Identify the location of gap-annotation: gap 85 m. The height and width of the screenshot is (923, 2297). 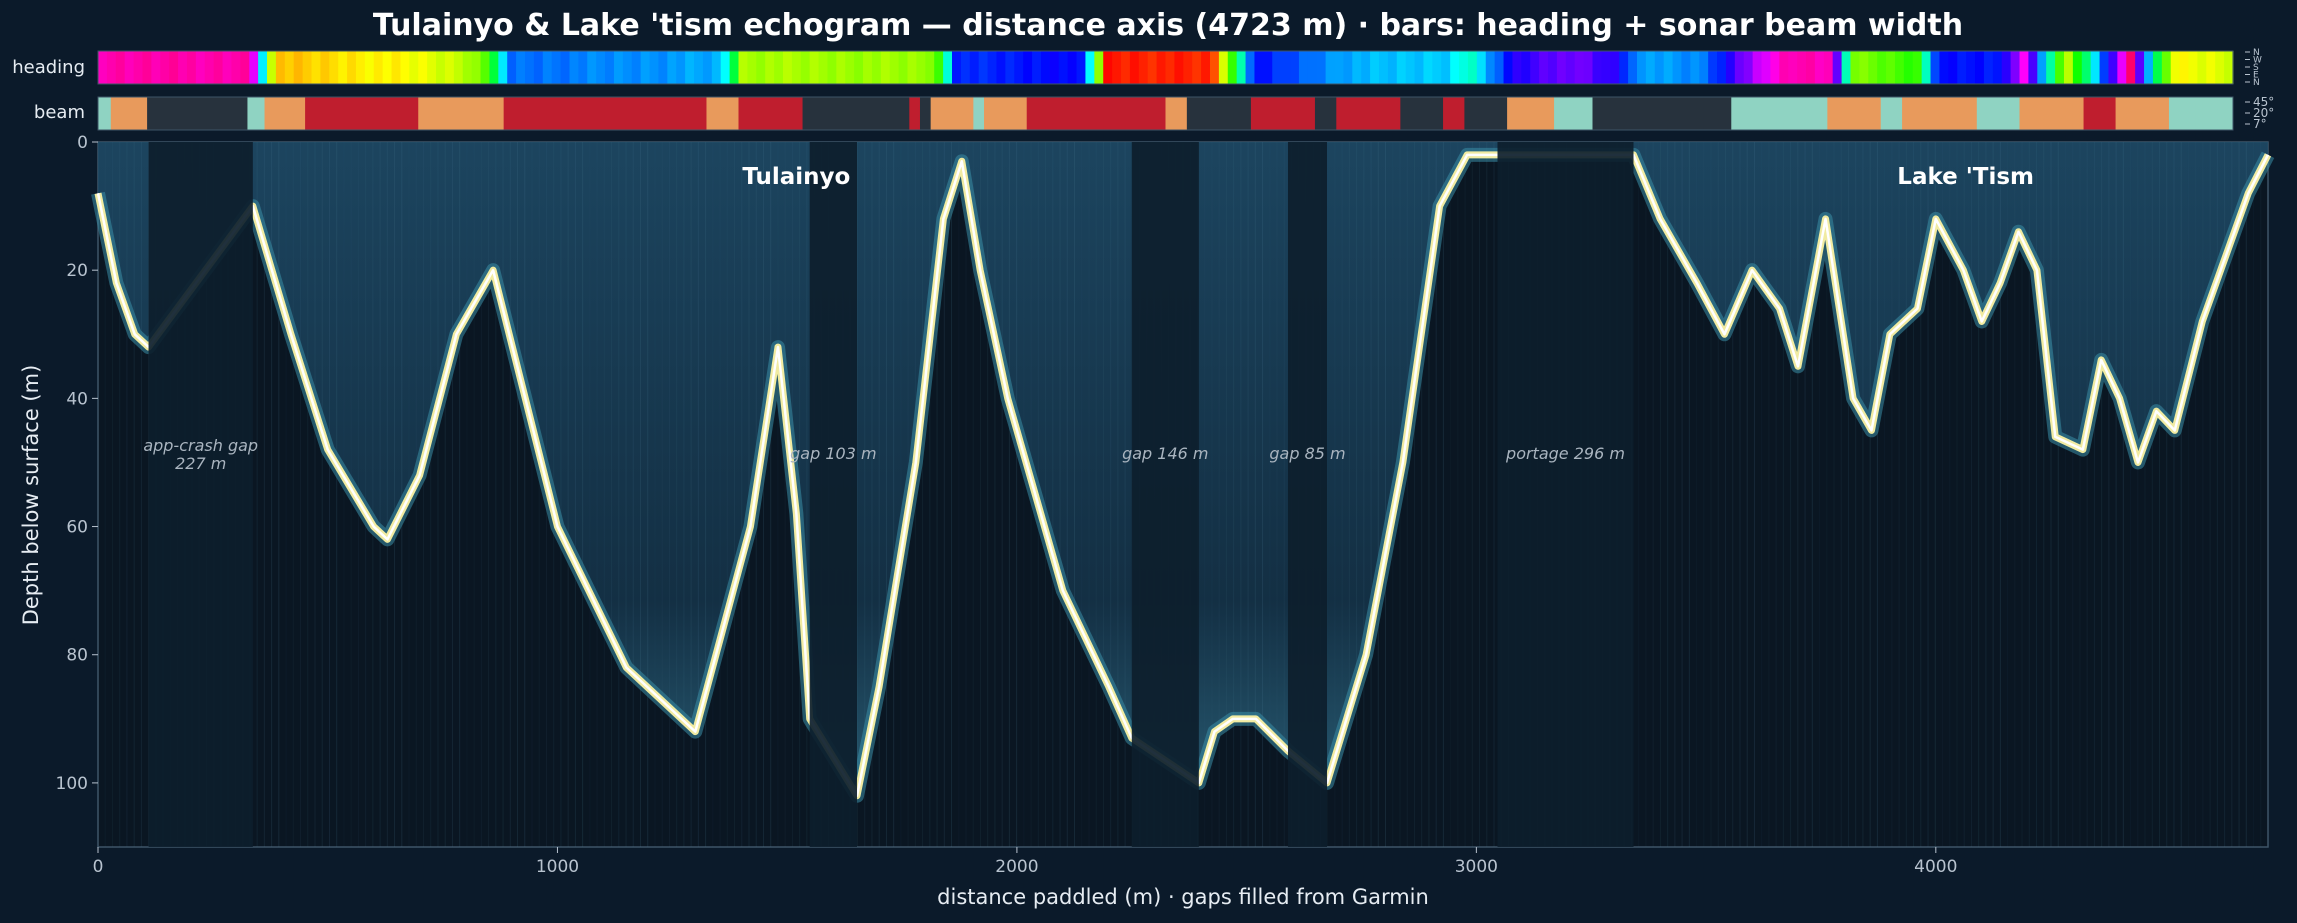
(1307, 453).